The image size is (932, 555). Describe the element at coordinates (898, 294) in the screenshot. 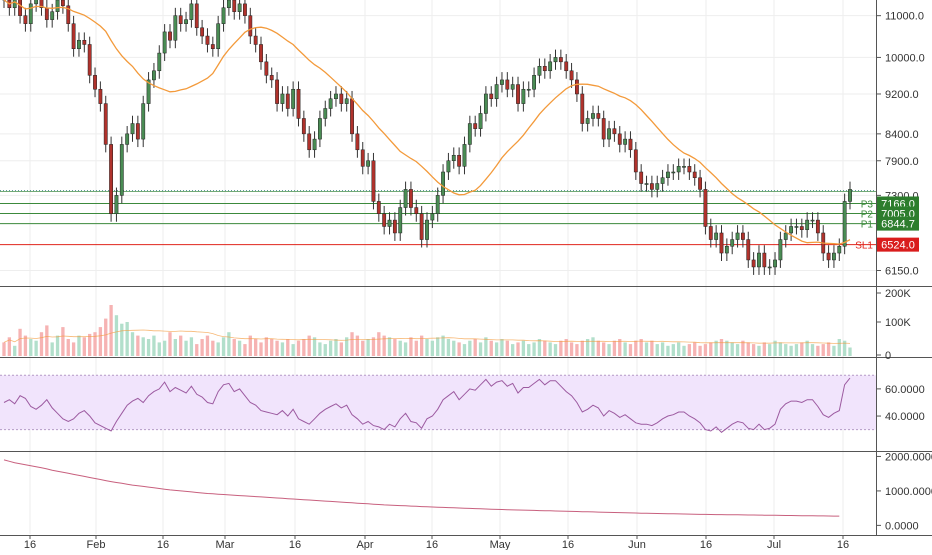

I see `volume-tick-label: 200K` at that location.